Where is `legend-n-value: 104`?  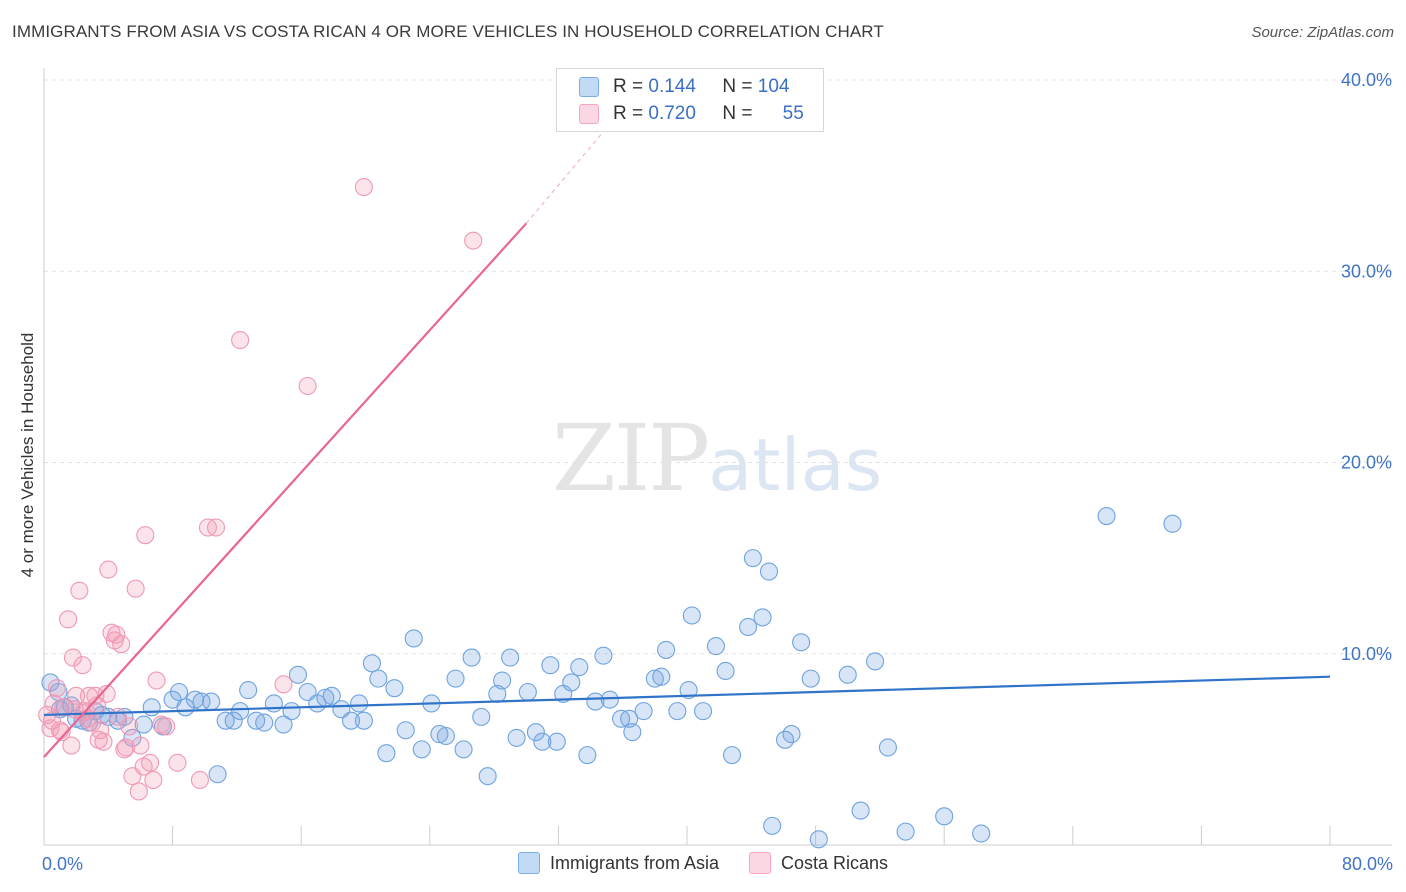
legend-n-value: 104 is located at coordinates (773, 86).